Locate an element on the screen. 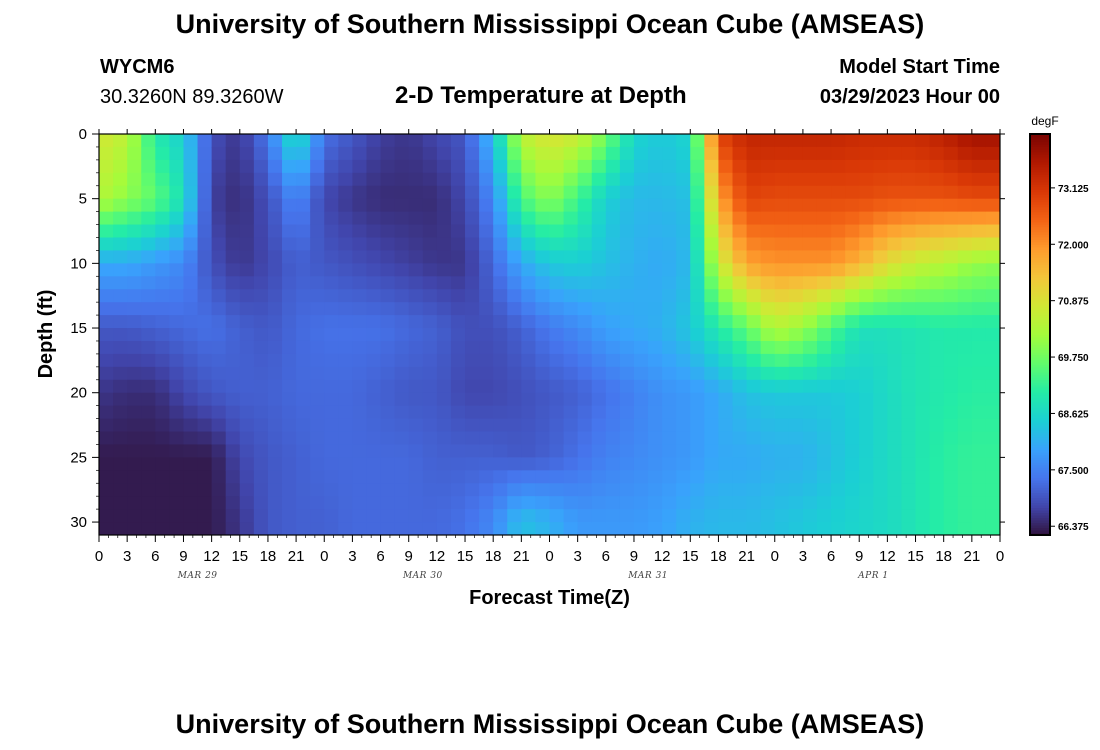 The width and height of the screenshot is (1100, 750). x-tick-label: 6 is located at coordinates (380, 556).